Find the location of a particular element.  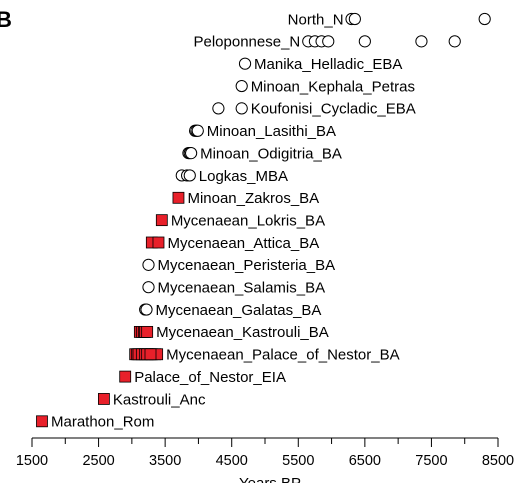

group-label: Mycenaean_Kastrouli_BA is located at coordinates (242, 332).